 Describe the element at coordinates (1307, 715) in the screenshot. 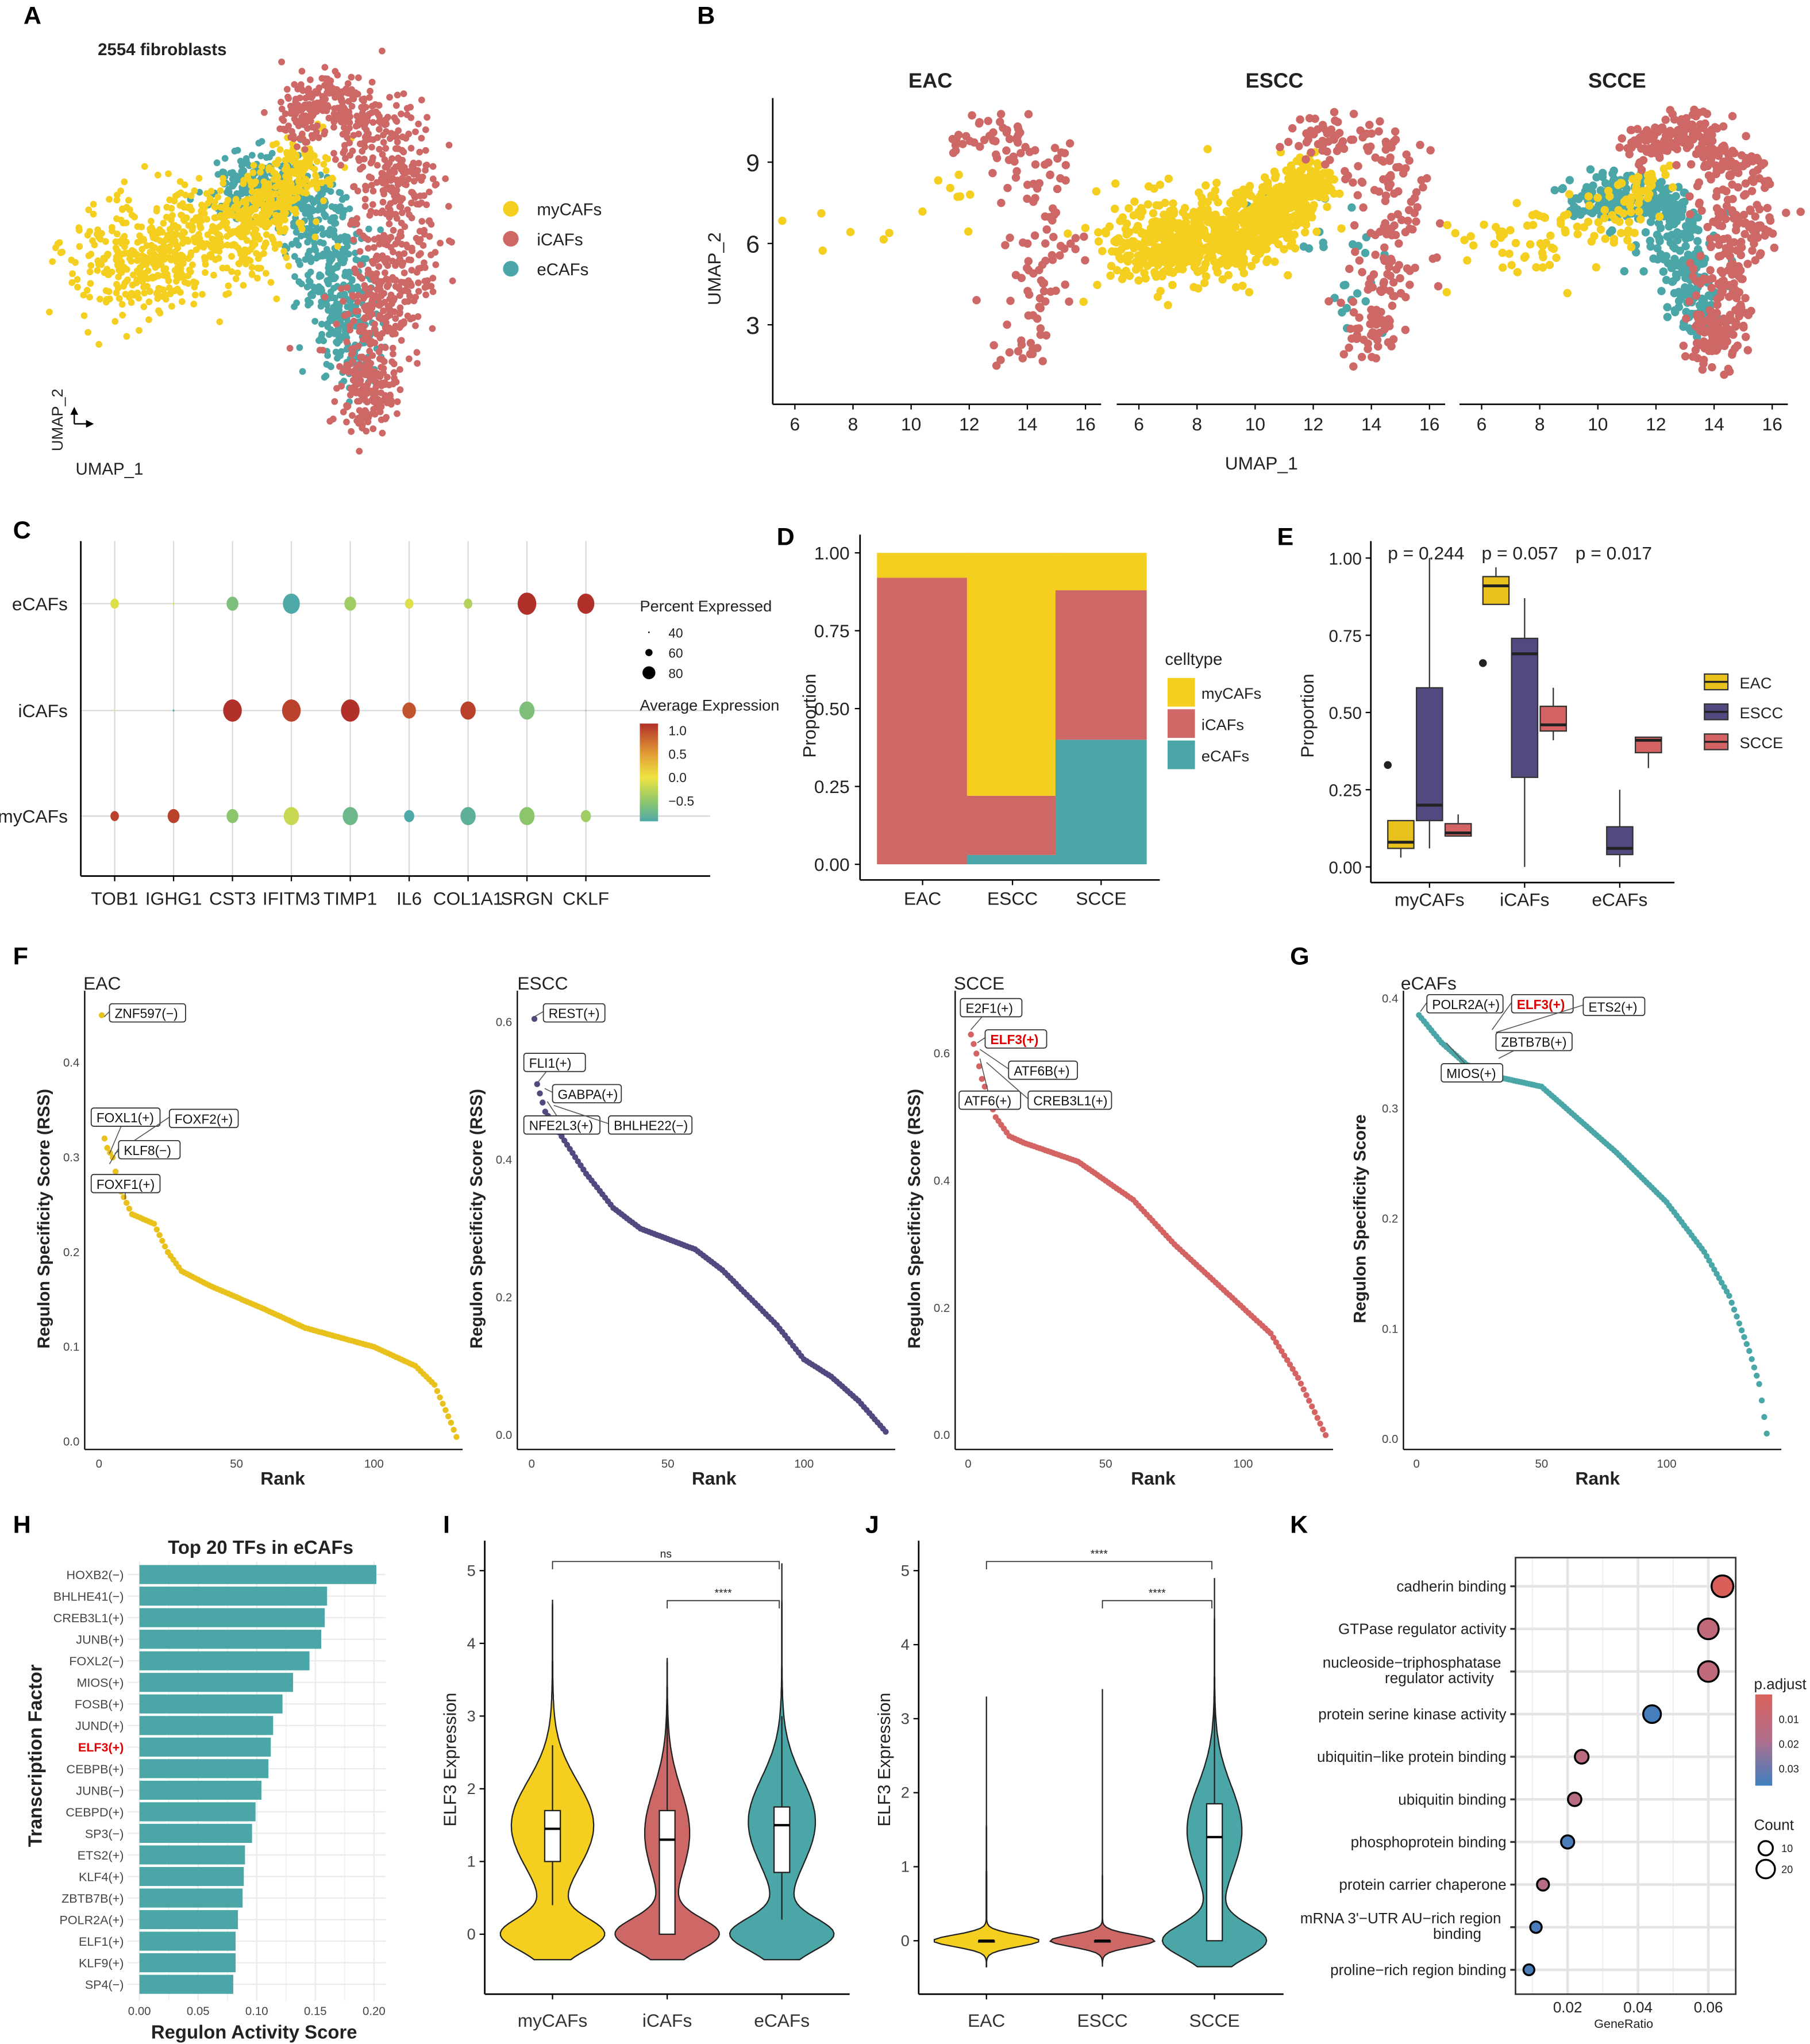

I see `y-axis-label: Proportion` at that location.